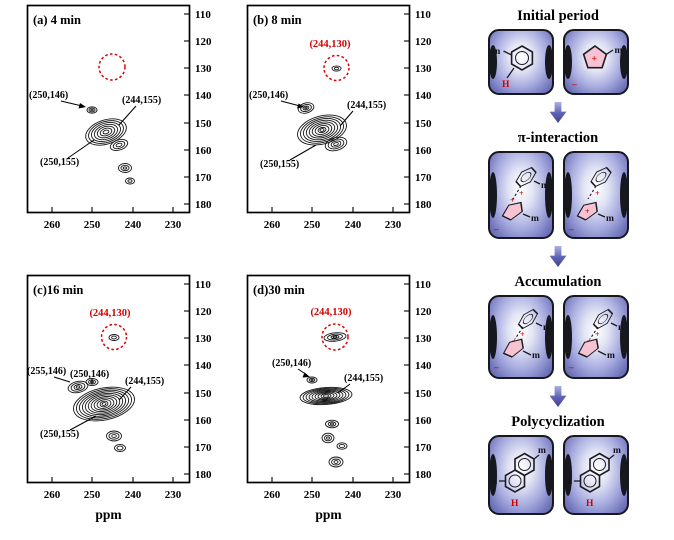  I want to click on x-tick-label: 240, so click(353, 495).